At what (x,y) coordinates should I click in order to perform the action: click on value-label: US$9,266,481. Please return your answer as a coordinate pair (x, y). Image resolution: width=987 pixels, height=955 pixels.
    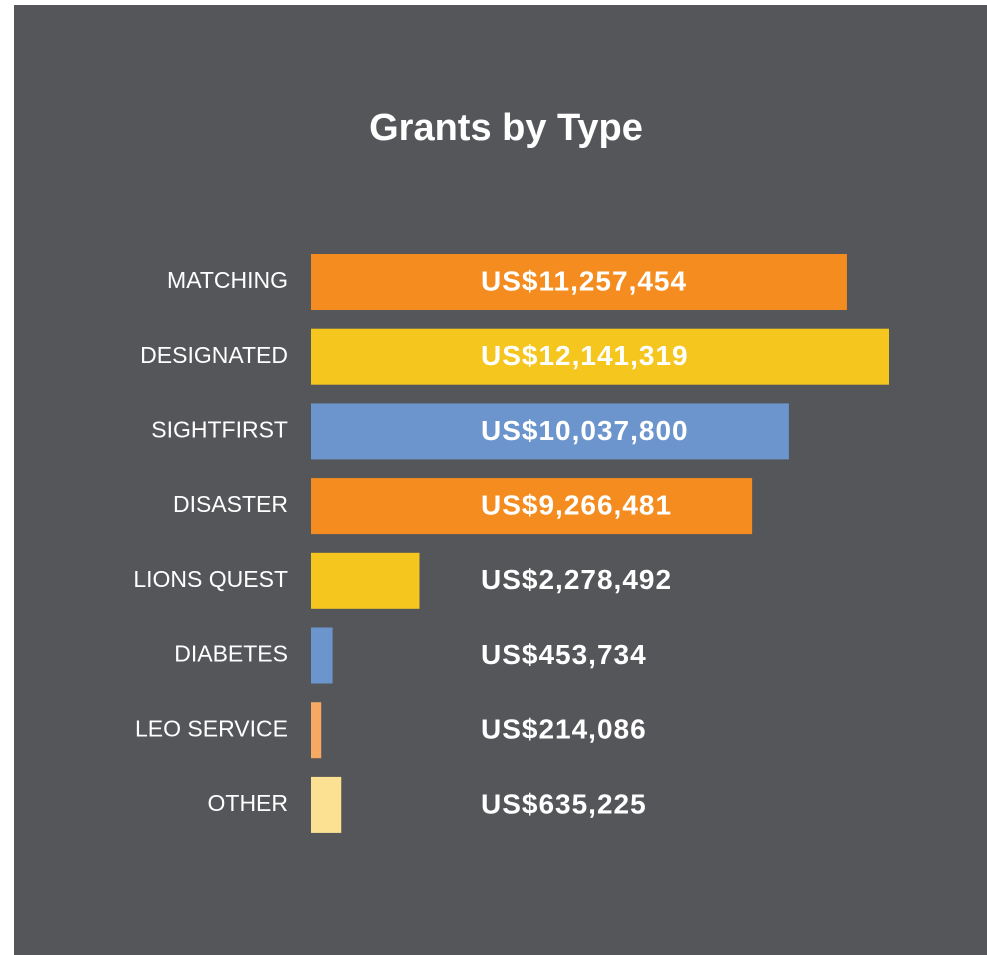
    Looking at the image, I should click on (576, 504).